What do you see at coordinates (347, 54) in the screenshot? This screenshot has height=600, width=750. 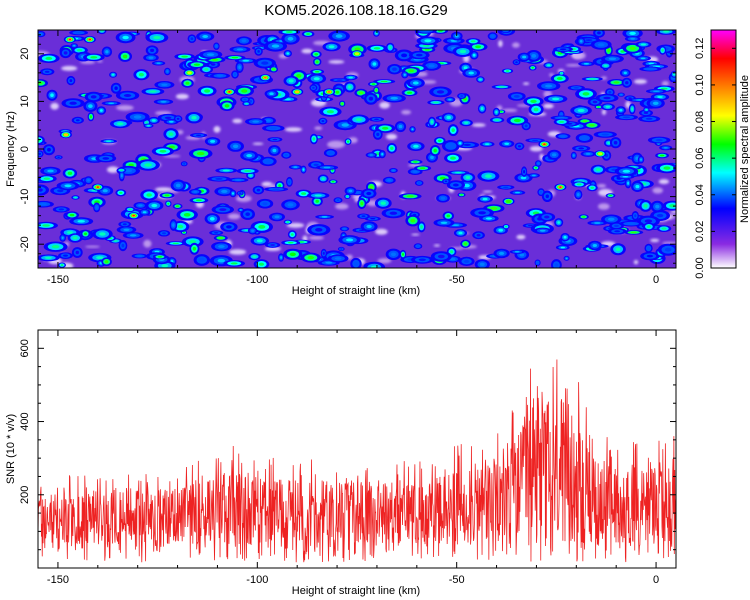 I see `spectrogram-y-tick: 20` at bounding box center [347, 54].